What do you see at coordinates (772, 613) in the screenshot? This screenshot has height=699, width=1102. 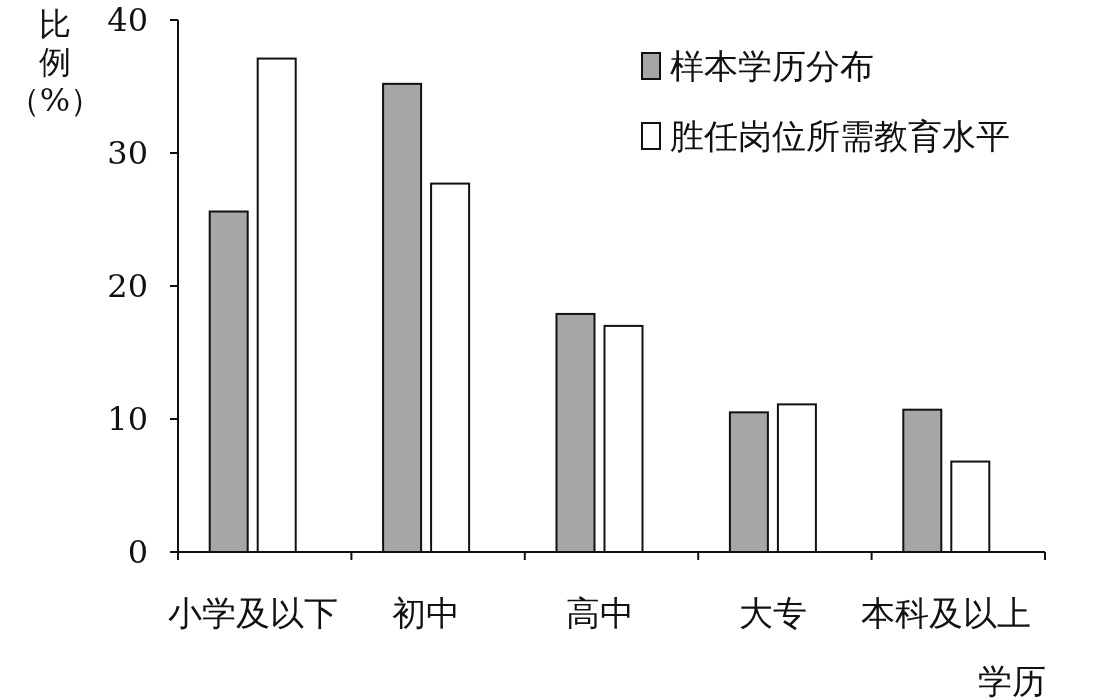 I see `x-tick-label: 大专` at bounding box center [772, 613].